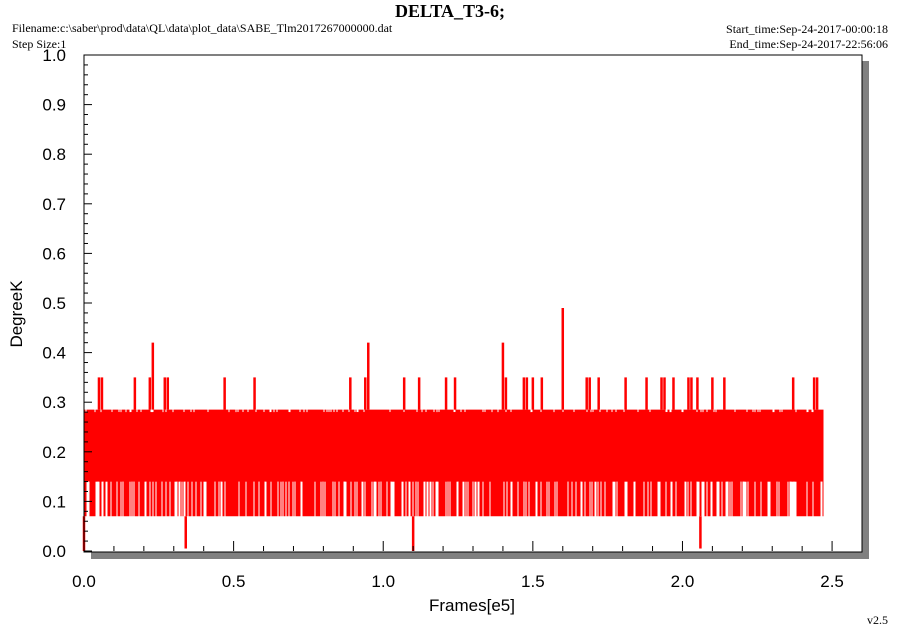 This screenshot has width=900, height=630. I want to click on y-tick-label: 0.8, so click(54, 154).